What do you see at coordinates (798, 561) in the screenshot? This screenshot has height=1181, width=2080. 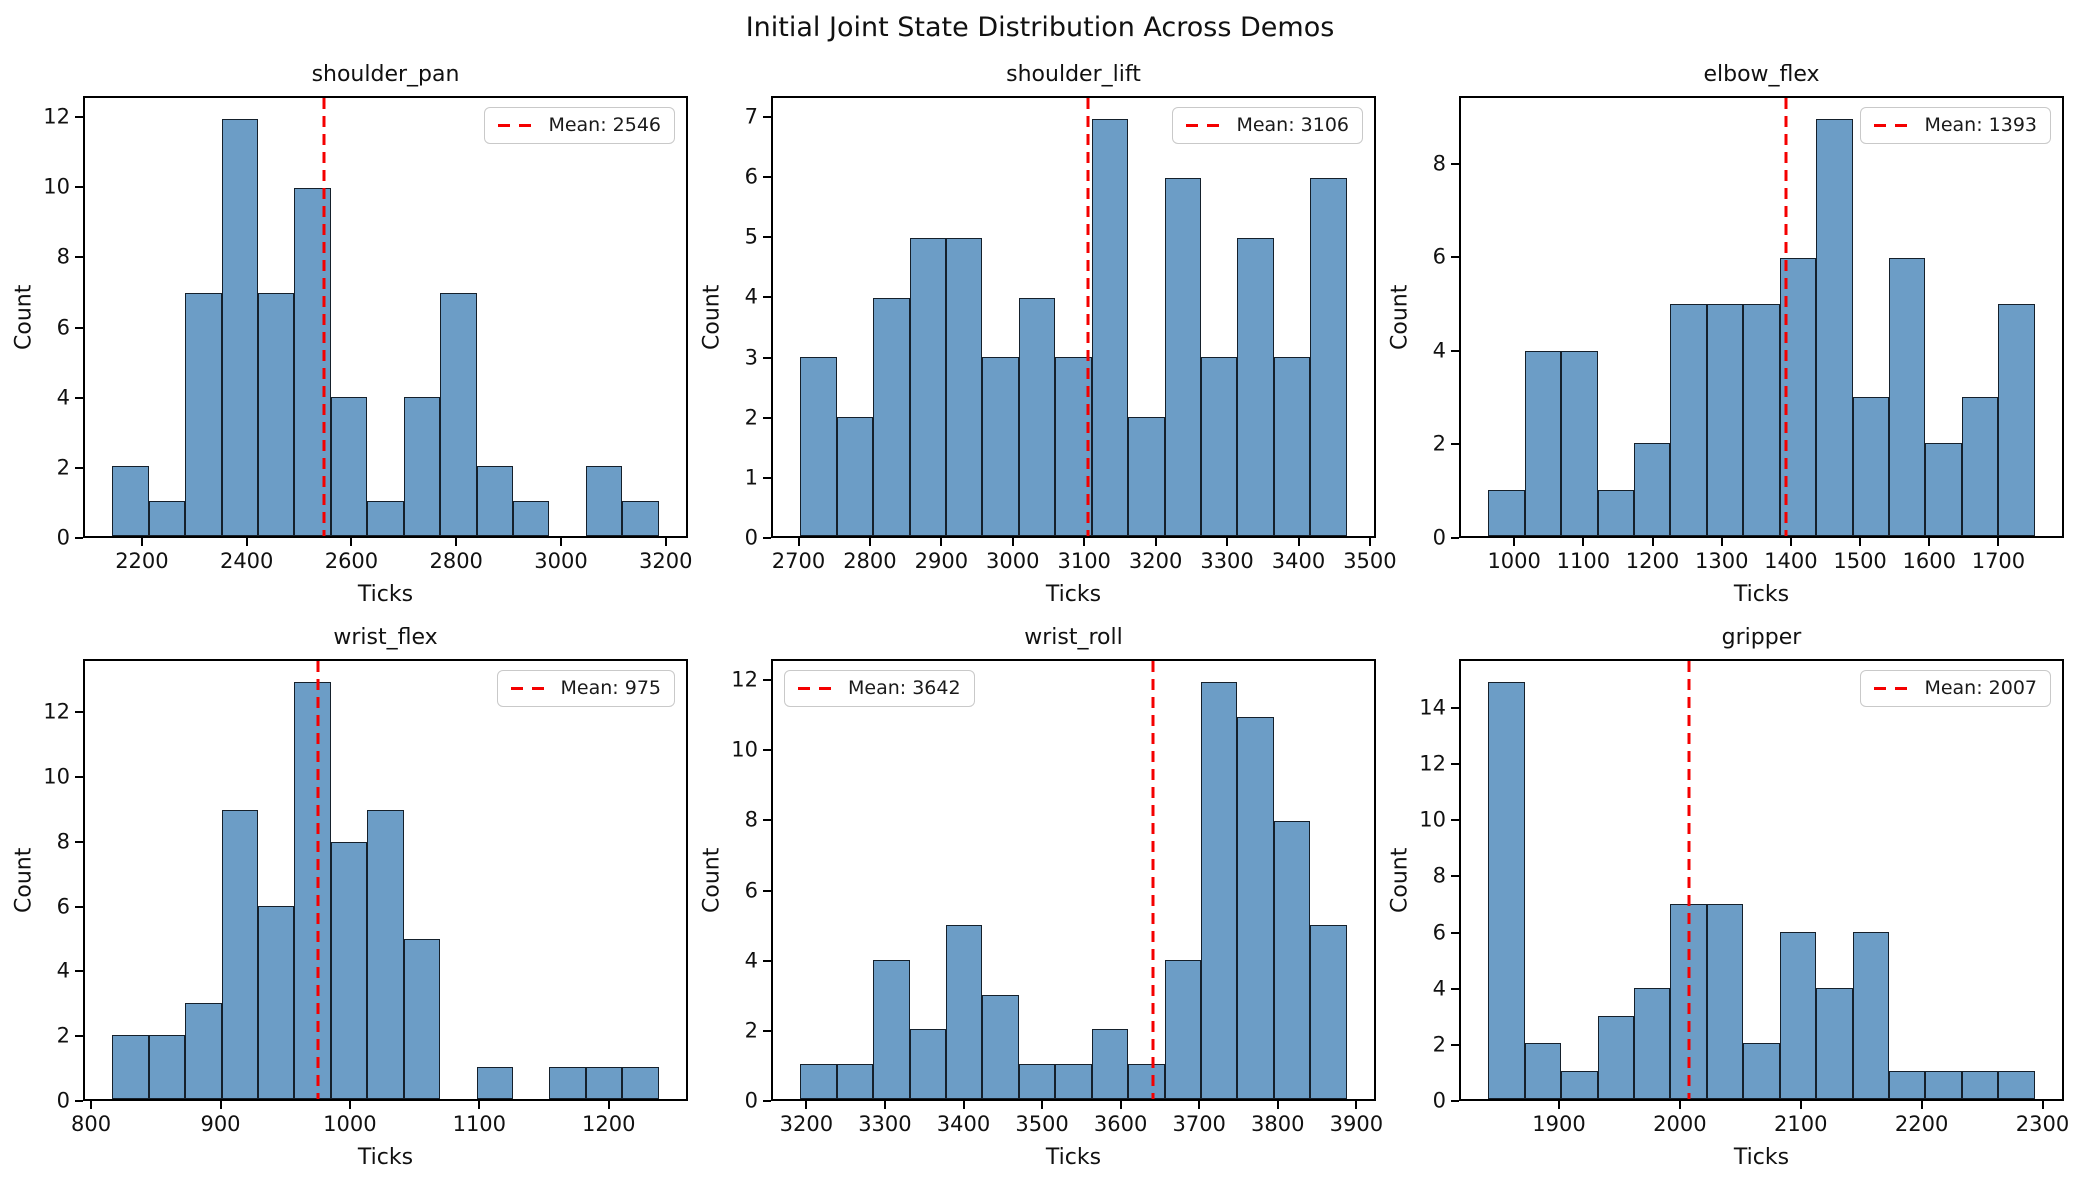 I see `x-tick-label: 2700` at bounding box center [798, 561].